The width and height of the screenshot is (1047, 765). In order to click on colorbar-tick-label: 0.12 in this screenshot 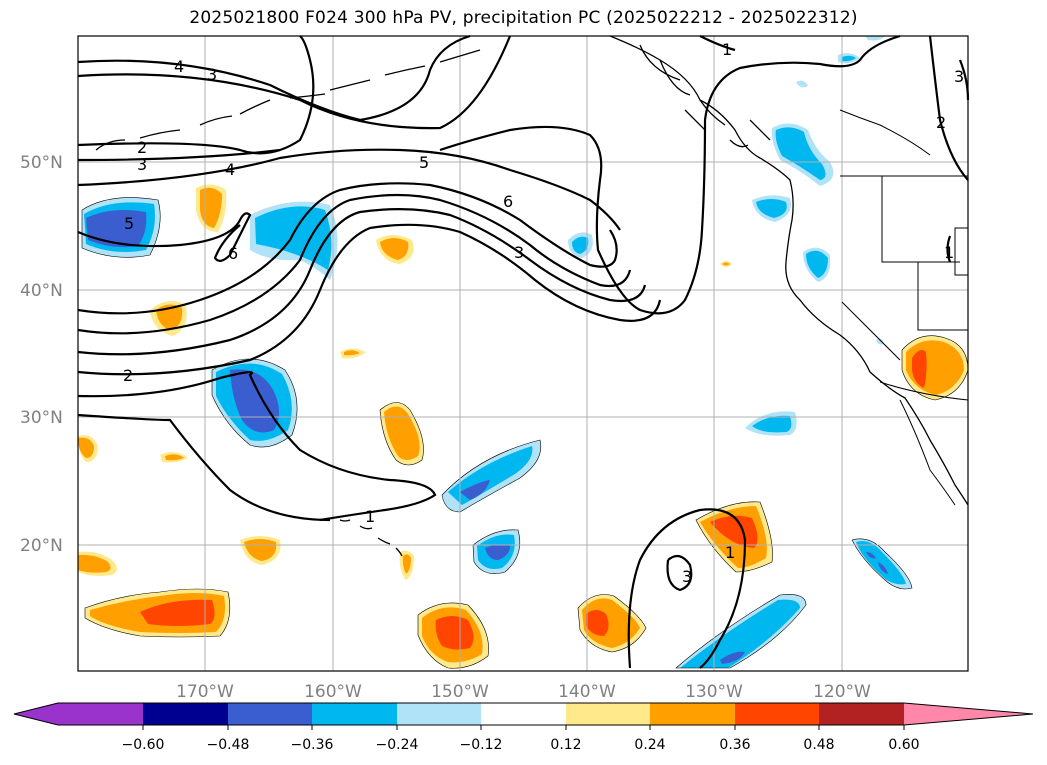, I will do `click(565, 745)`.